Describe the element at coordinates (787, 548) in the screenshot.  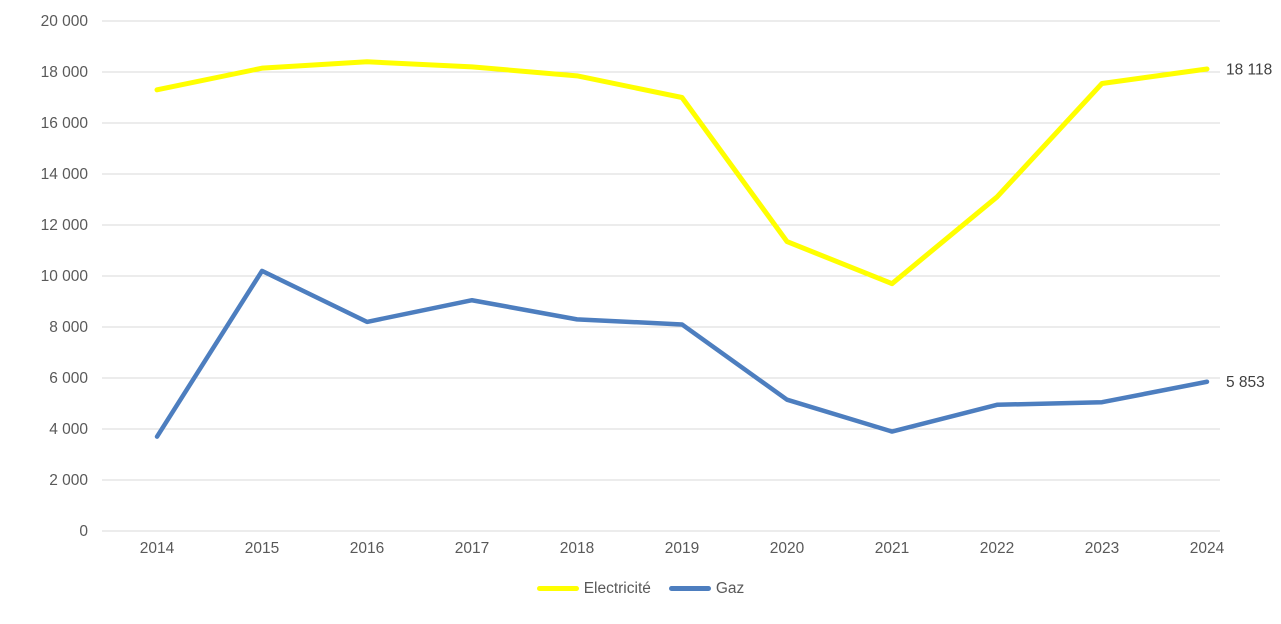
I see `x-axis-tick-label: 2020` at that location.